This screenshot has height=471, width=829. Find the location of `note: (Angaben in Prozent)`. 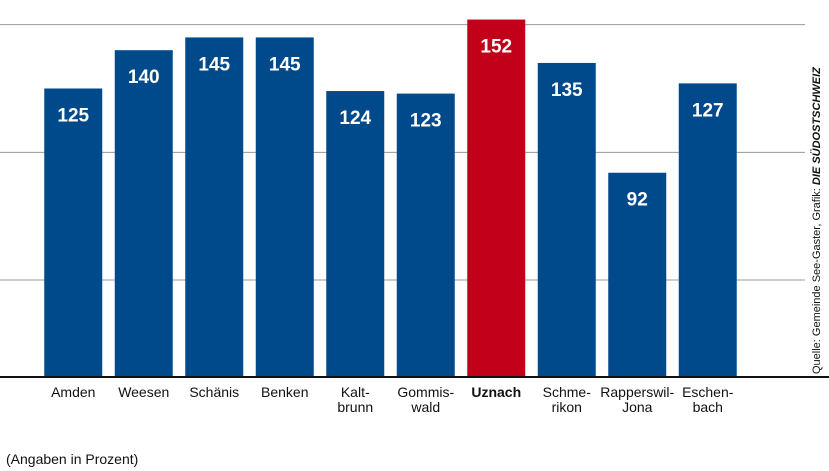

note: (Angaben in Prozent) is located at coordinates (72, 459).